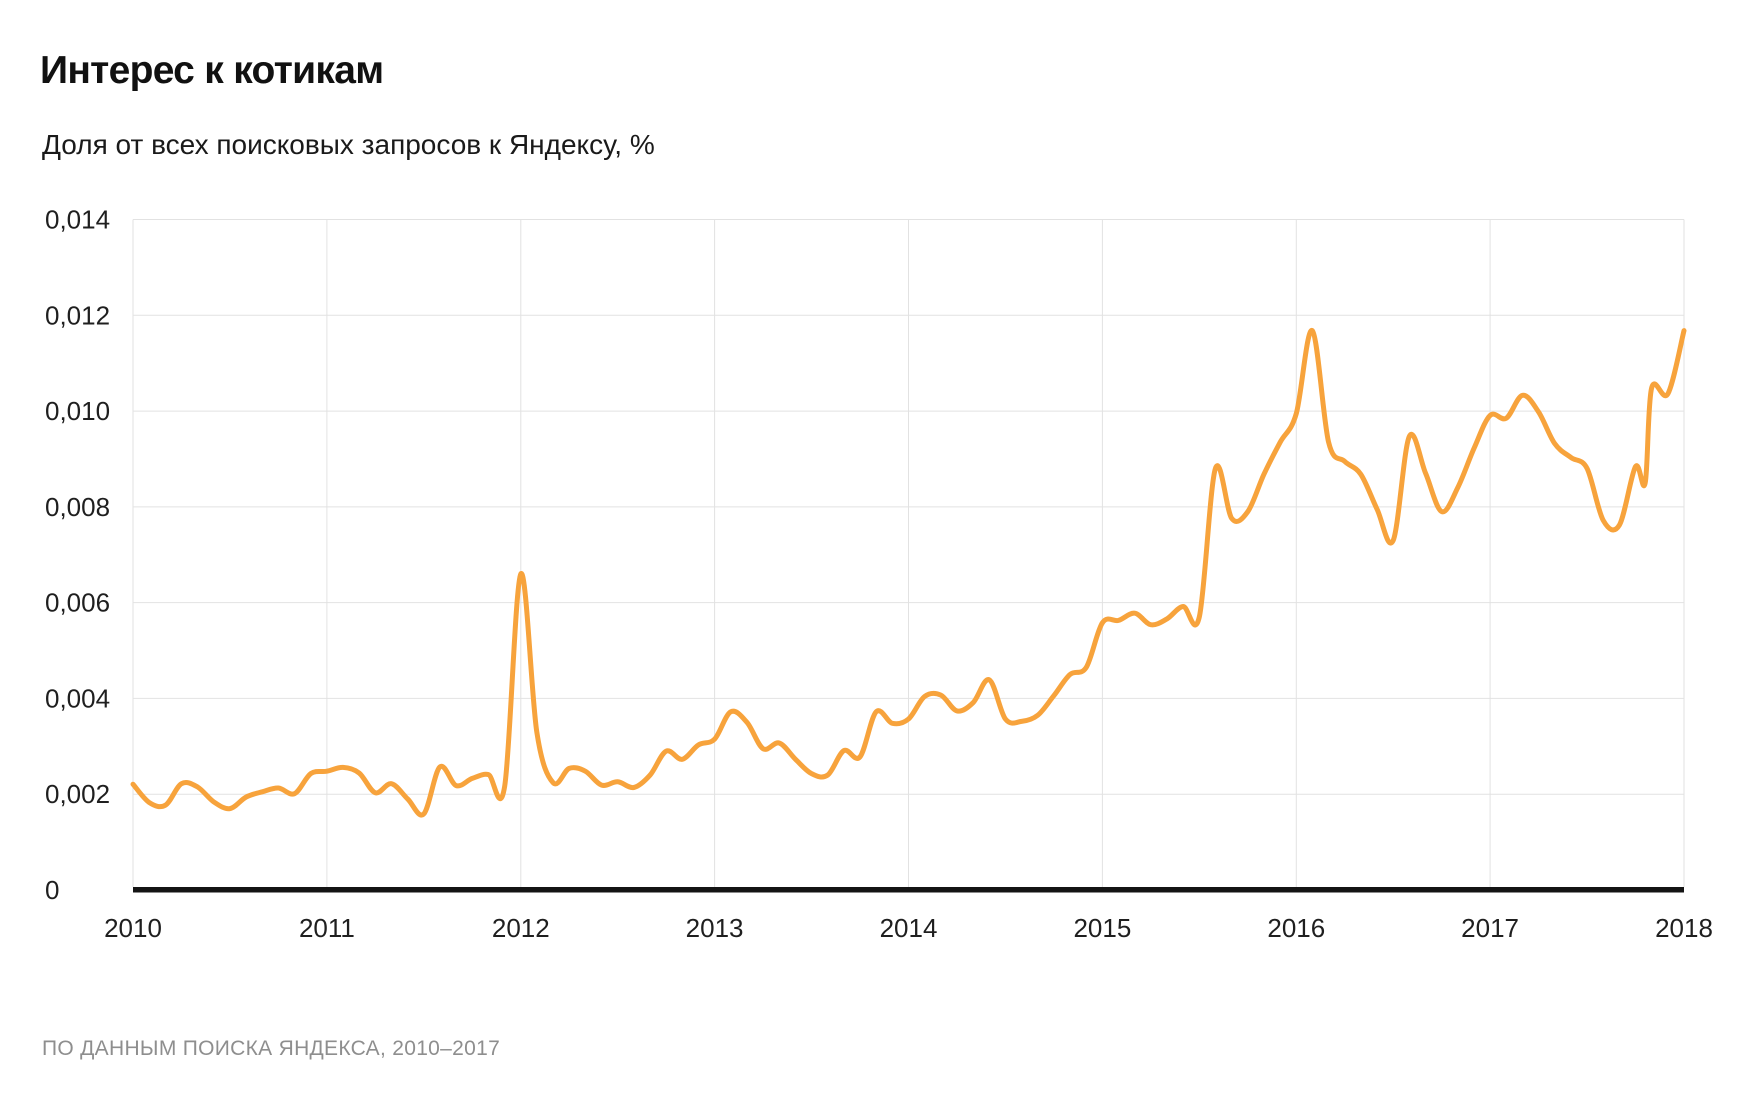 This screenshot has height=1099, width=1752. Describe the element at coordinates (212, 70) in the screenshot. I see `chart-title: Интерес к котикам` at that location.